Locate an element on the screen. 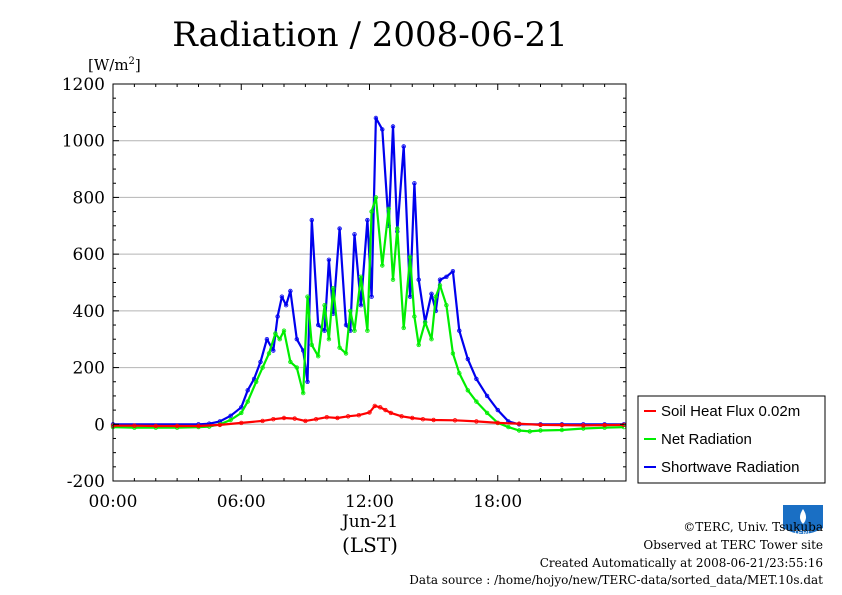 The width and height of the screenshot is (842, 595). terc-logo-drop-icon is located at coordinates (803, 516).